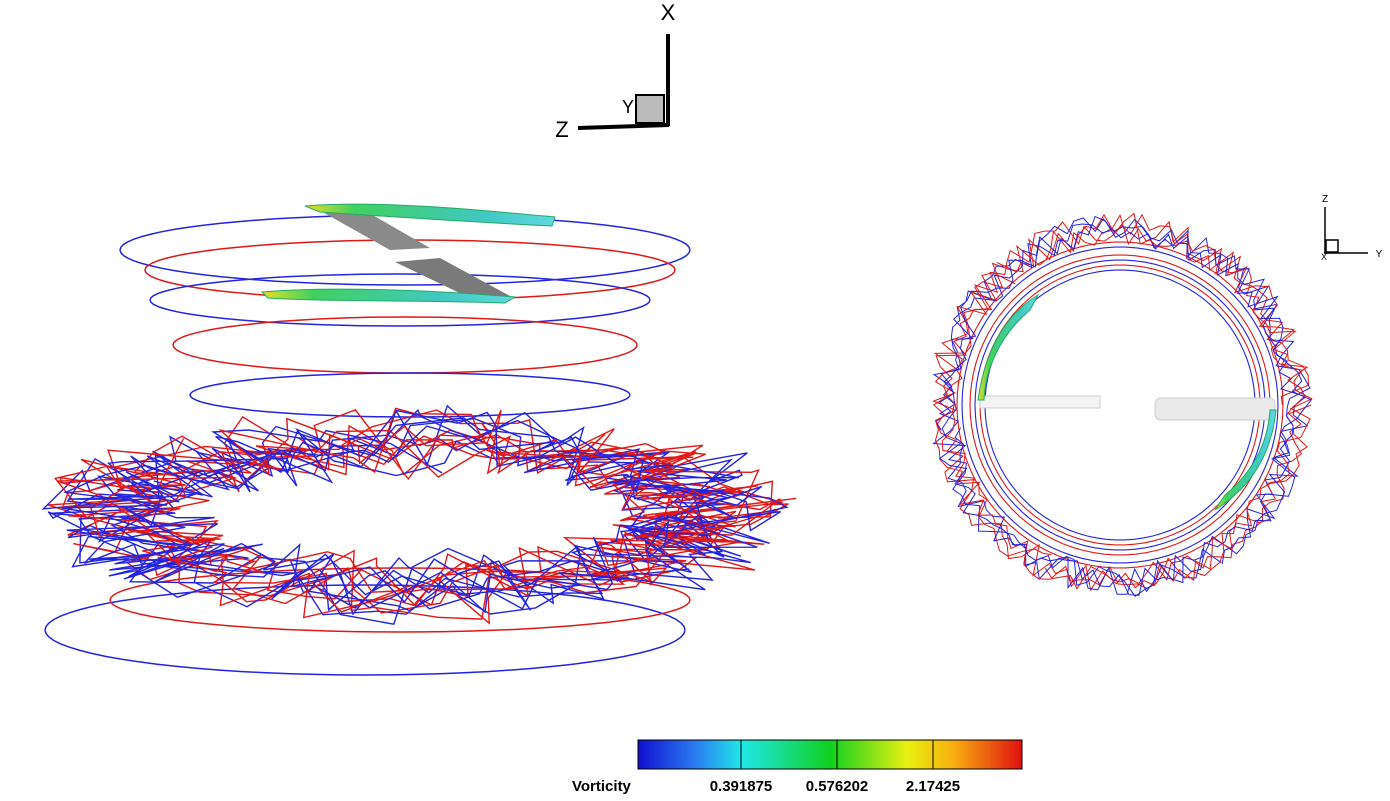 This screenshot has width=1390, height=801. What do you see at coordinates (830, 754) in the screenshot?
I see `colorbar-gradient` at bounding box center [830, 754].